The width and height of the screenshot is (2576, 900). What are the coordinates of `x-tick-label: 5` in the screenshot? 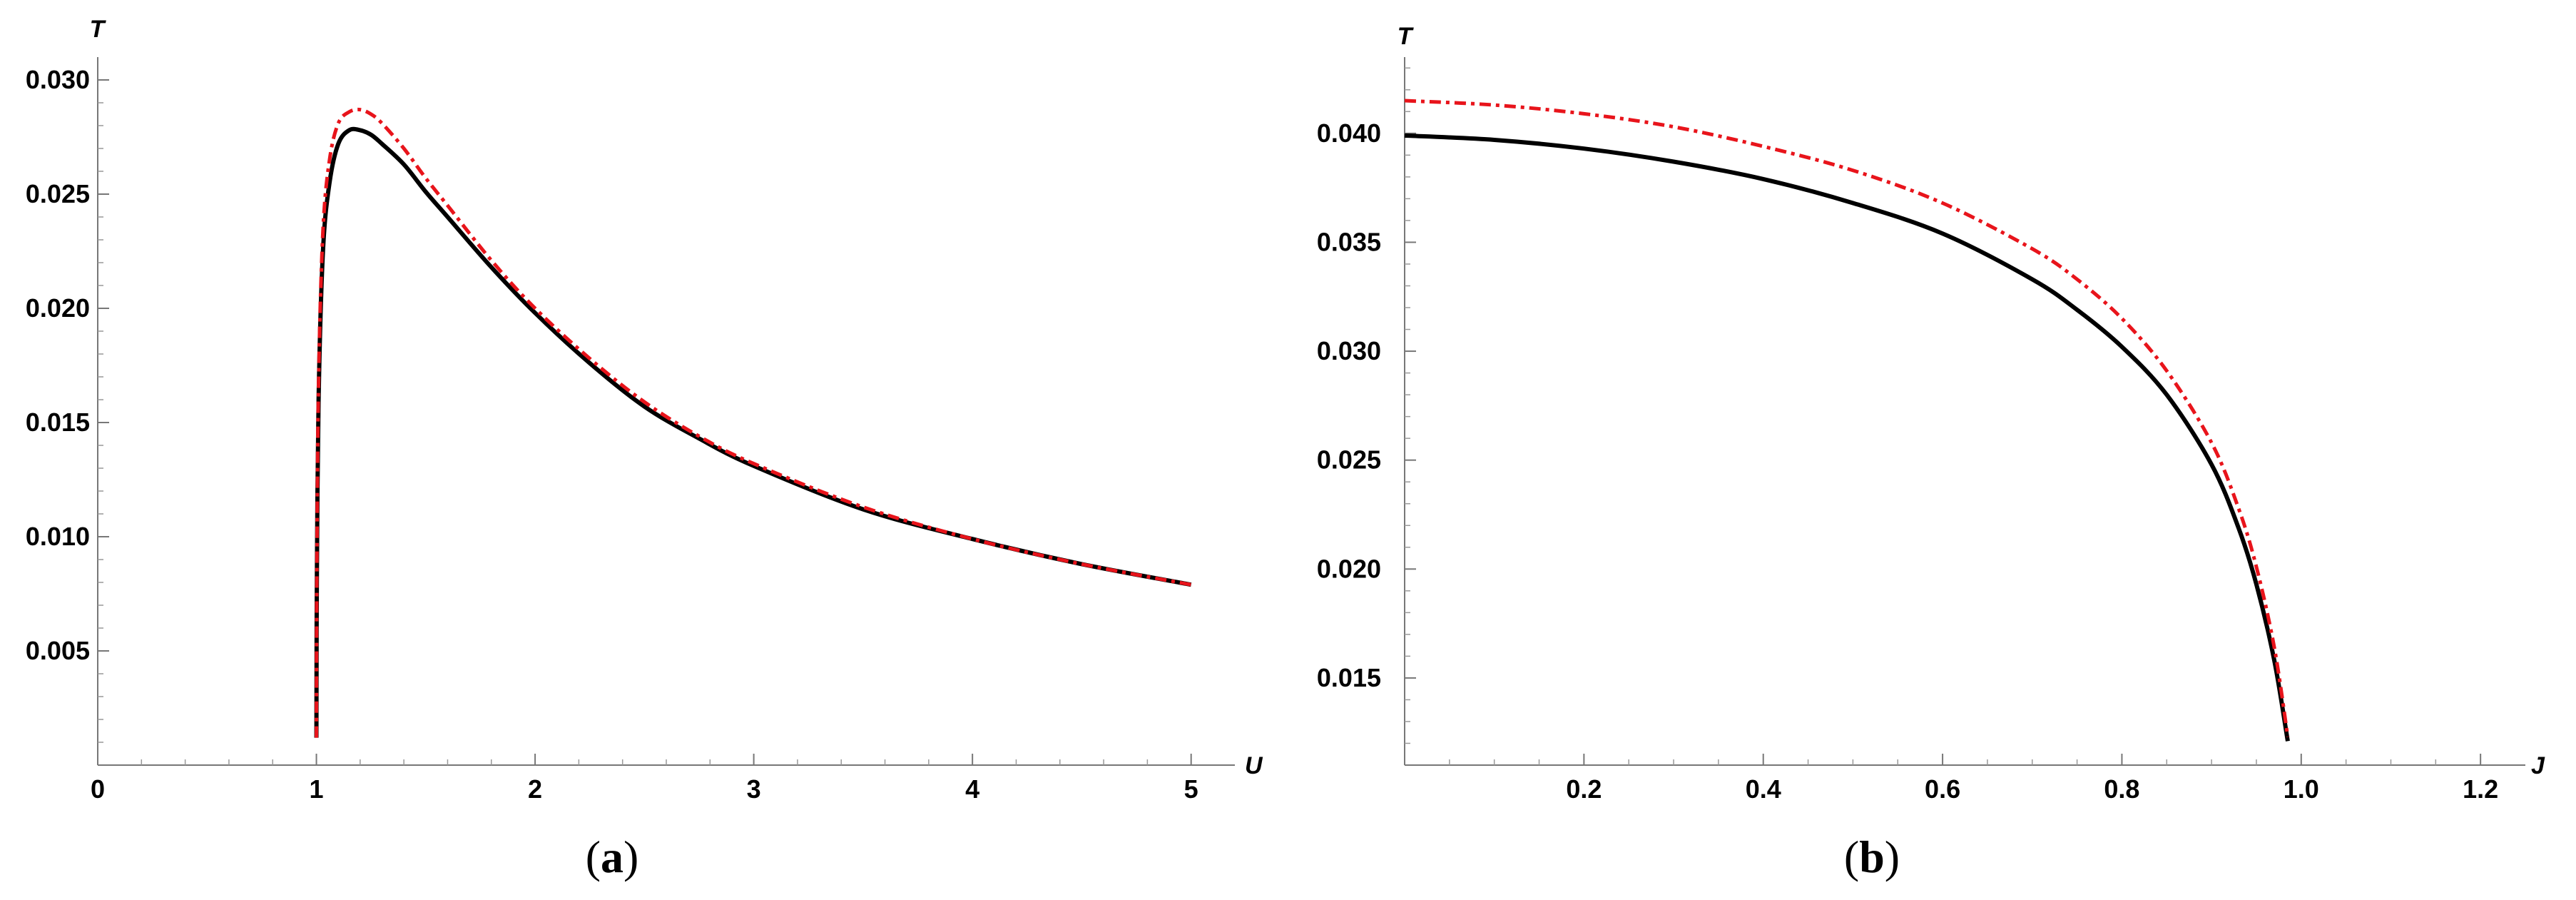 It's located at (1191, 789).